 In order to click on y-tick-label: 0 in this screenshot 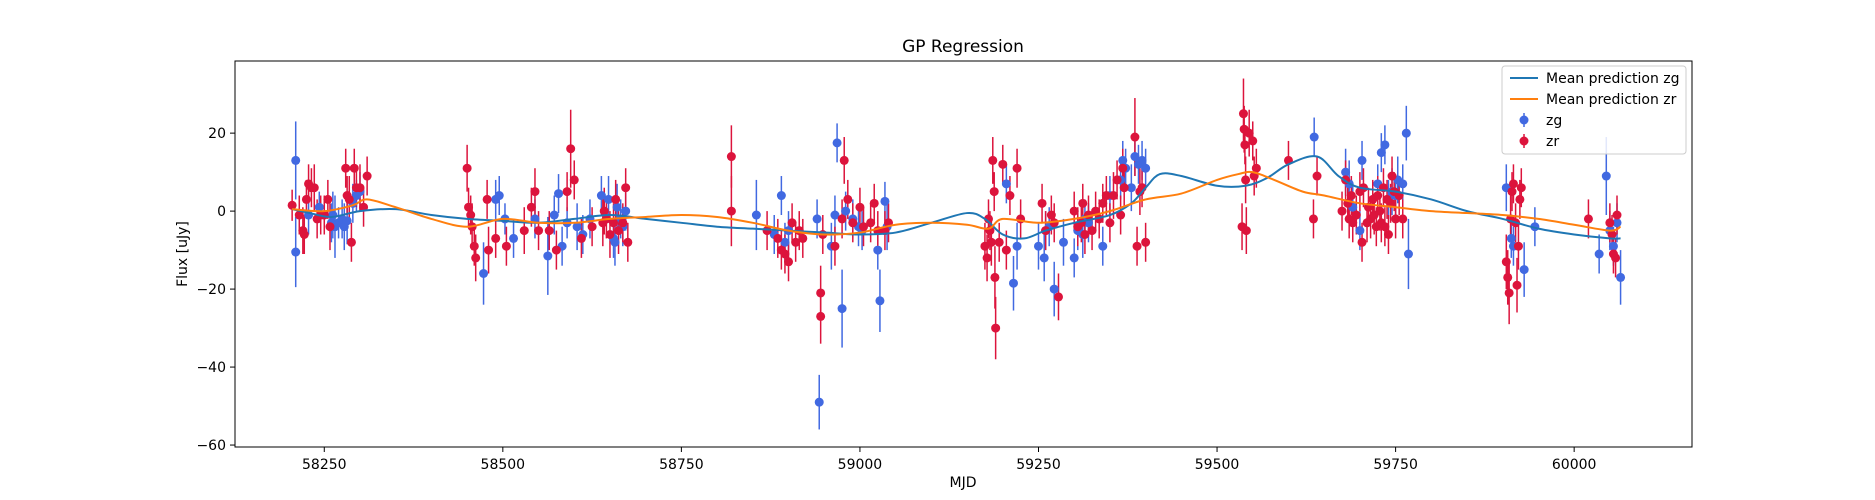, I will do `click(221, 212)`.